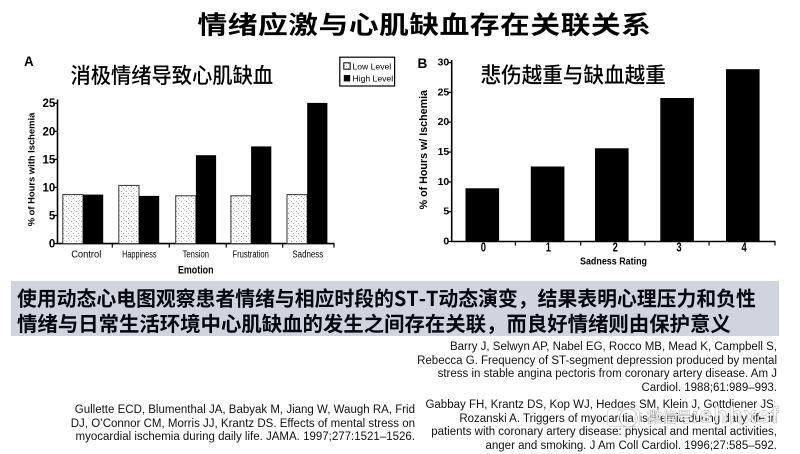 This screenshot has width=800, height=454. Describe the element at coordinates (548, 248) in the screenshot. I see `svg-text: 1` at that location.